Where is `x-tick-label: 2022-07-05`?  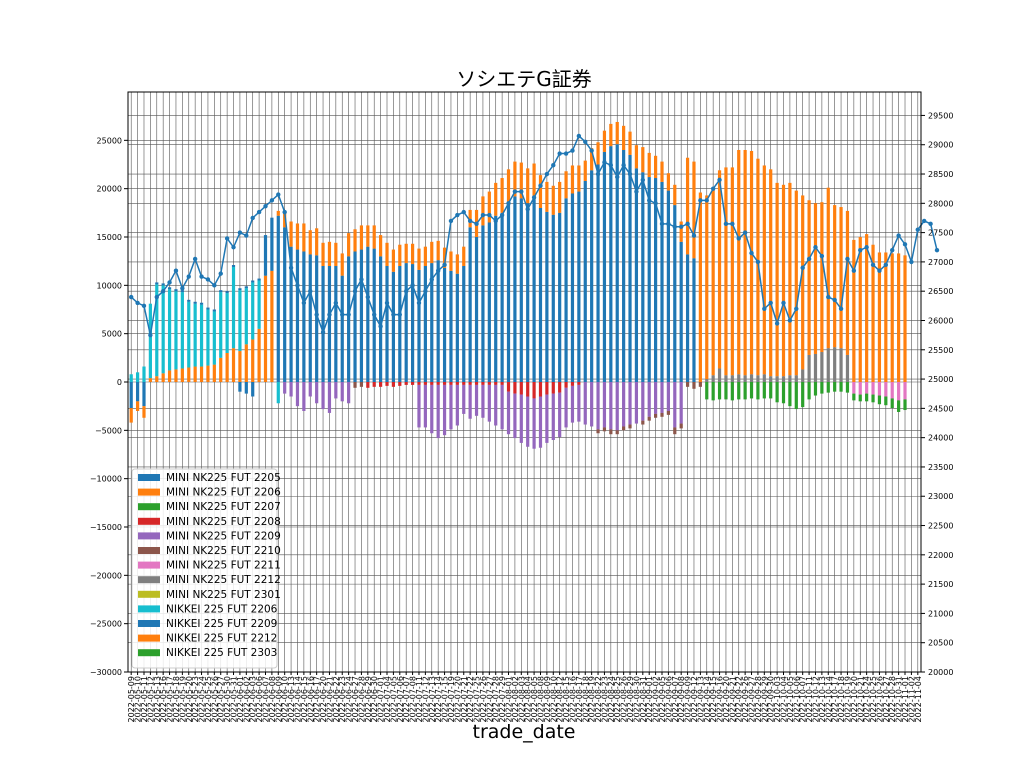 x-tick-label: 2022-07-05 is located at coordinates (393, 699).